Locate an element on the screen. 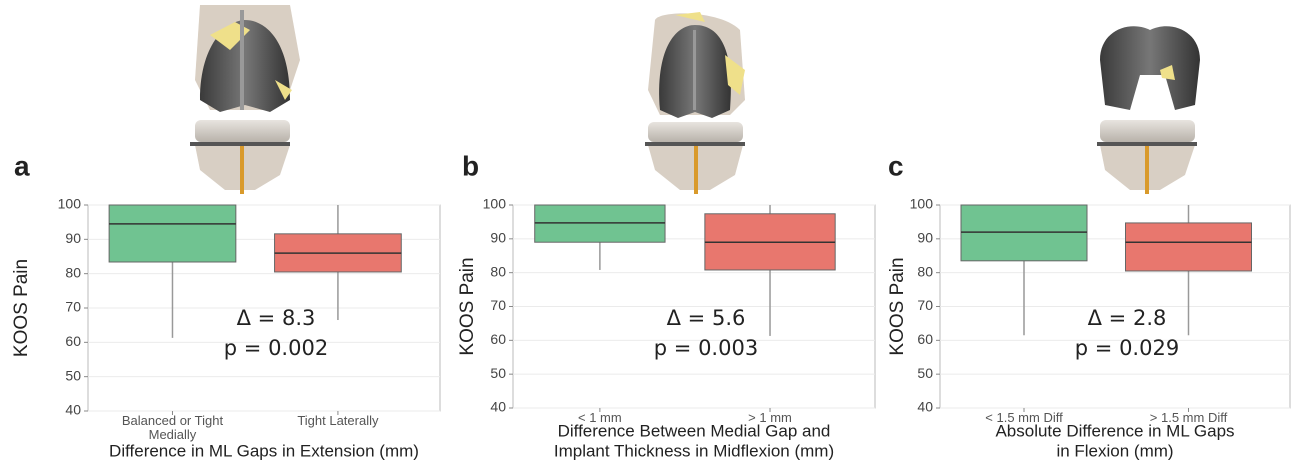 The width and height of the screenshot is (1296, 467). x-axis-label: Absolute Difference in ML Gaps is located at coordinates (1114, 430).